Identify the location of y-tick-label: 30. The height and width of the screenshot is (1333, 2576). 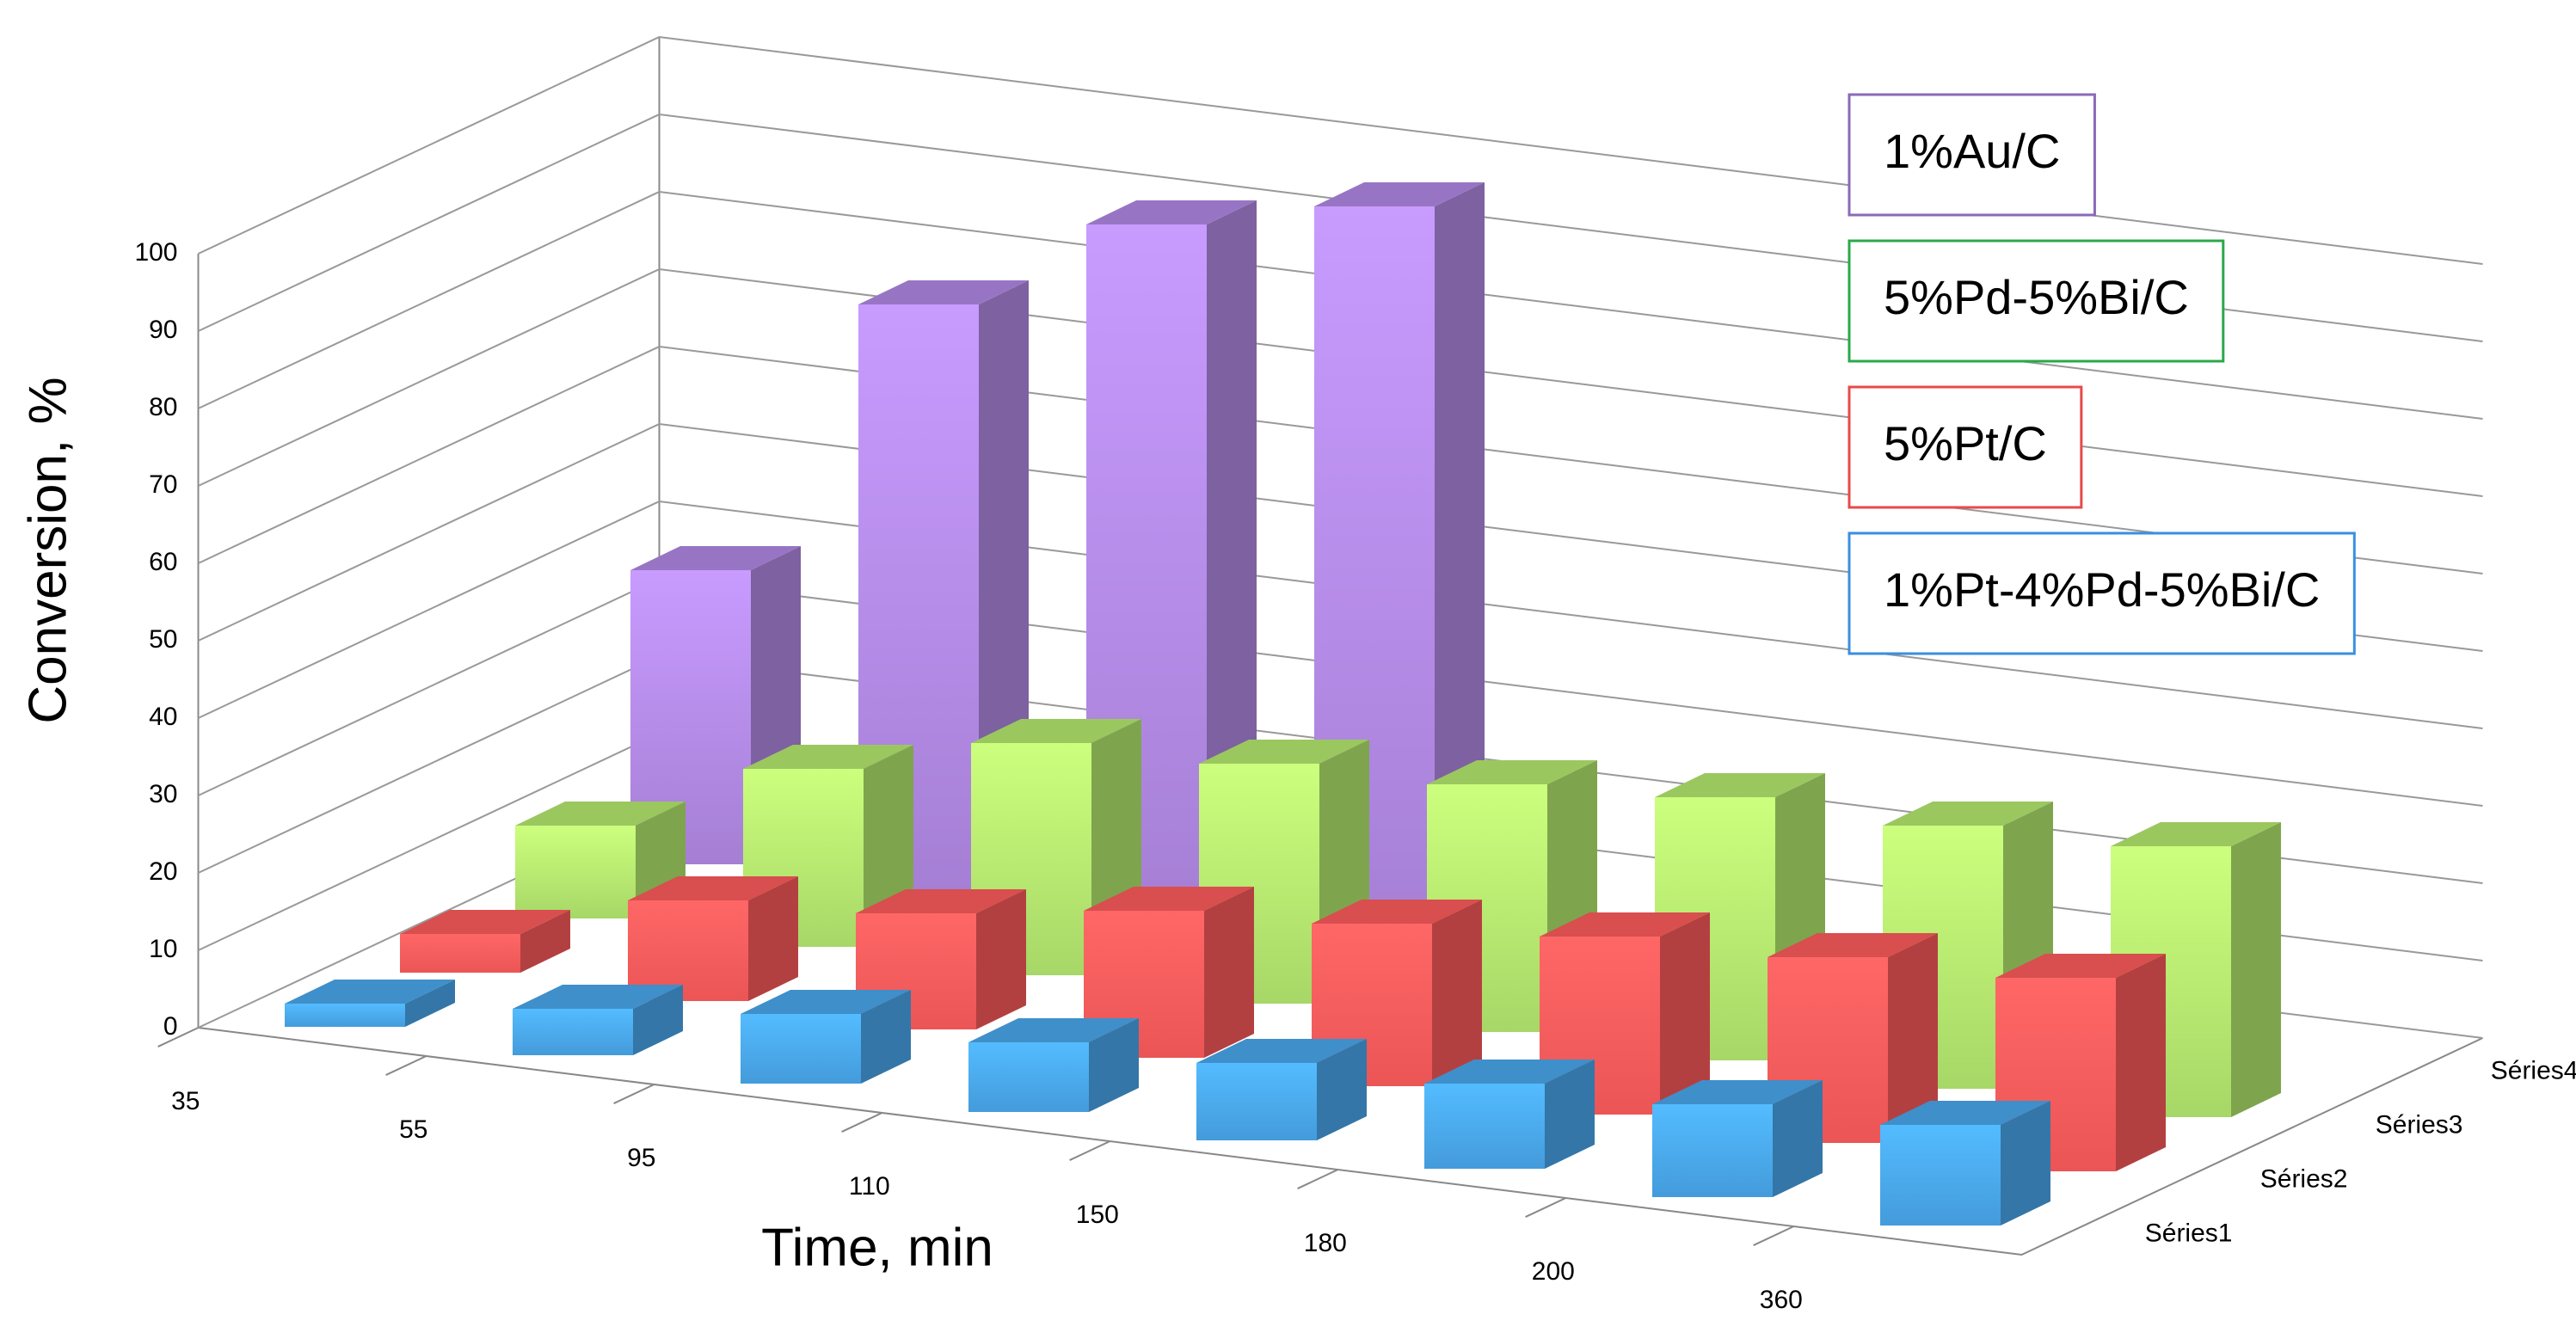
(163, 794).